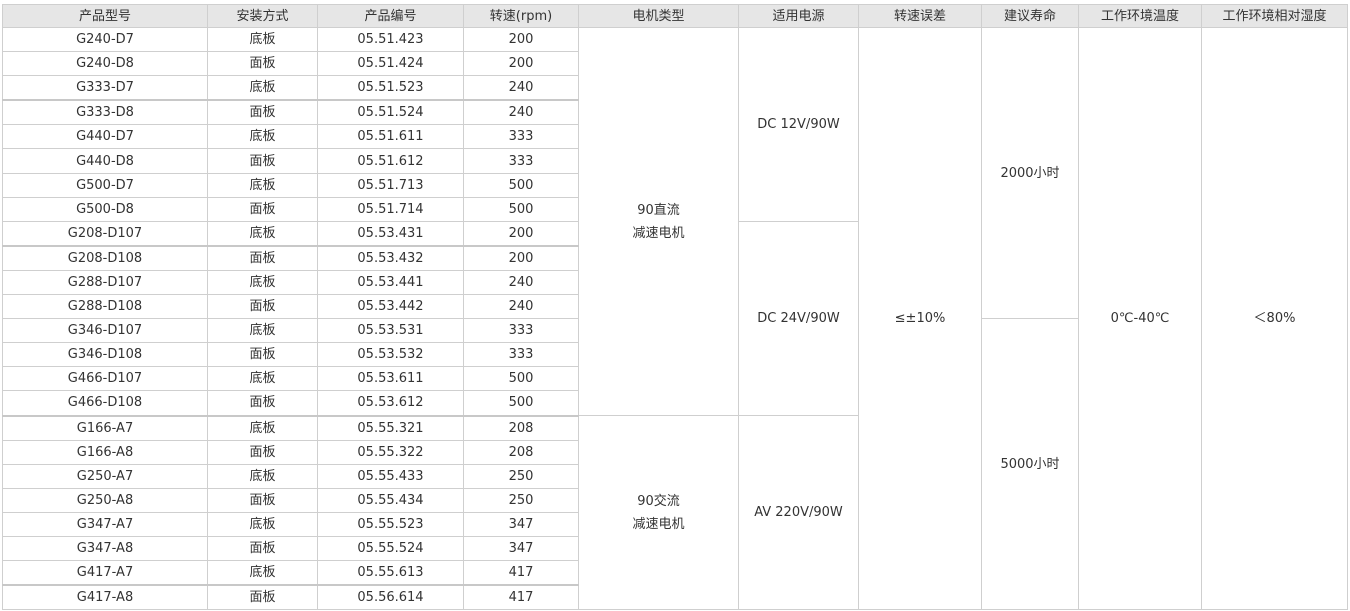  What do you see at coordinates (675, 137) in the screenshot?
I see `table-row: G440-D7 底板 05.51.611 333` at bounding box center [675, 137].